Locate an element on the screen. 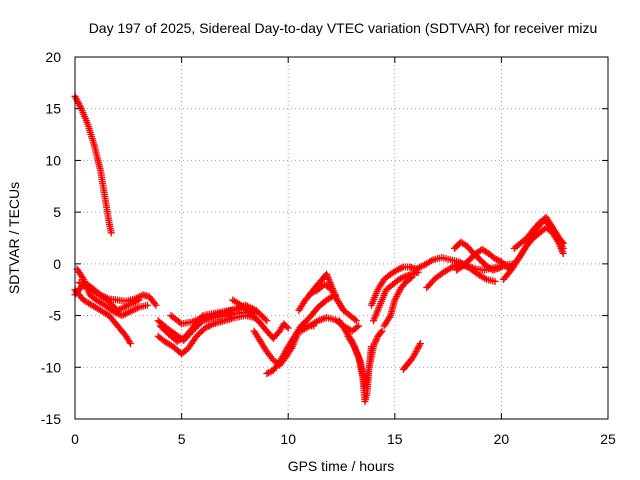 The height and width of the screenshot is (480, 640). x-axis-title: GPS time / hours is located at coordinates (341, 466).